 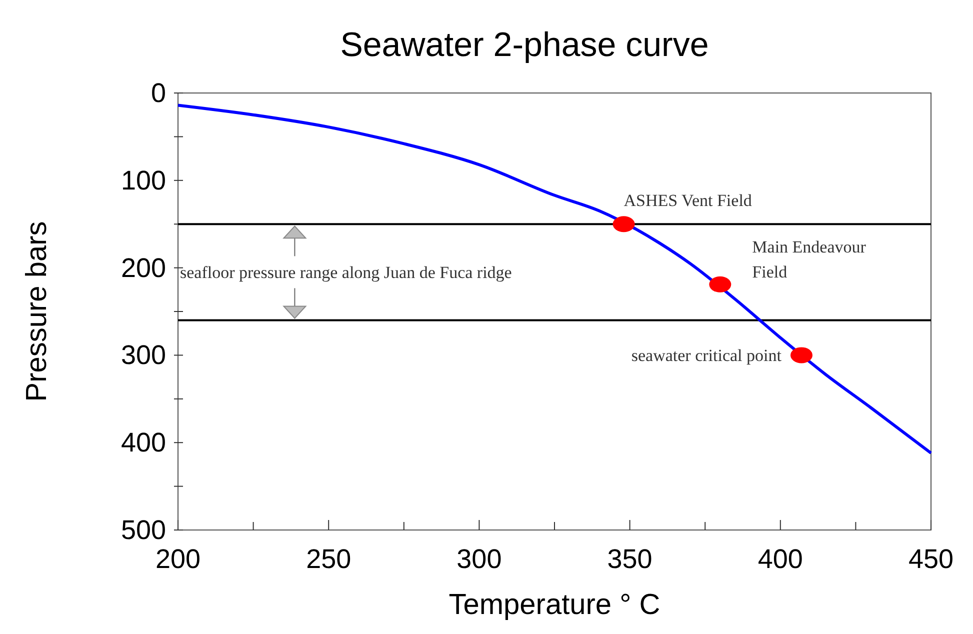 I want to click on annotation: Main Endeavour Field, so click(x=809, y=259).